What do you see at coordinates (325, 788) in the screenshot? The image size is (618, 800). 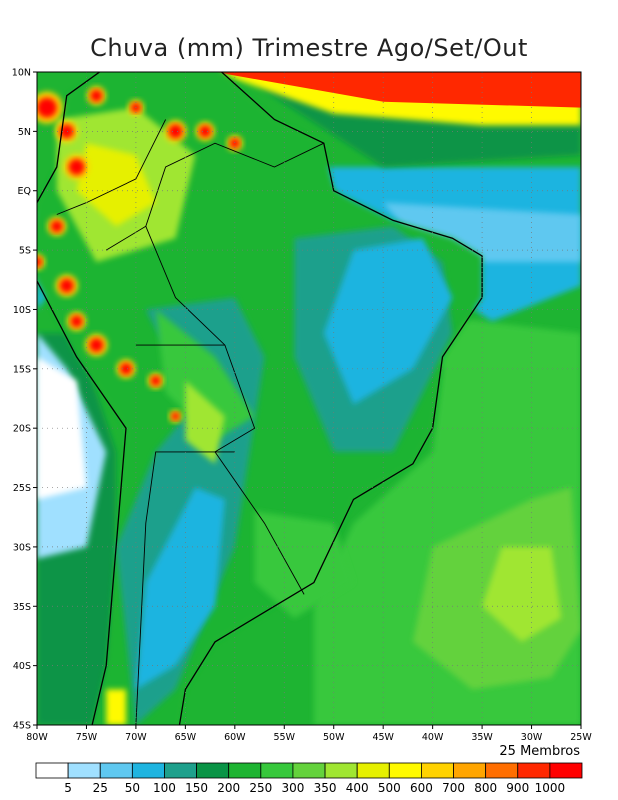 I see `legend-label: 350` at bounding box center [325, 788].